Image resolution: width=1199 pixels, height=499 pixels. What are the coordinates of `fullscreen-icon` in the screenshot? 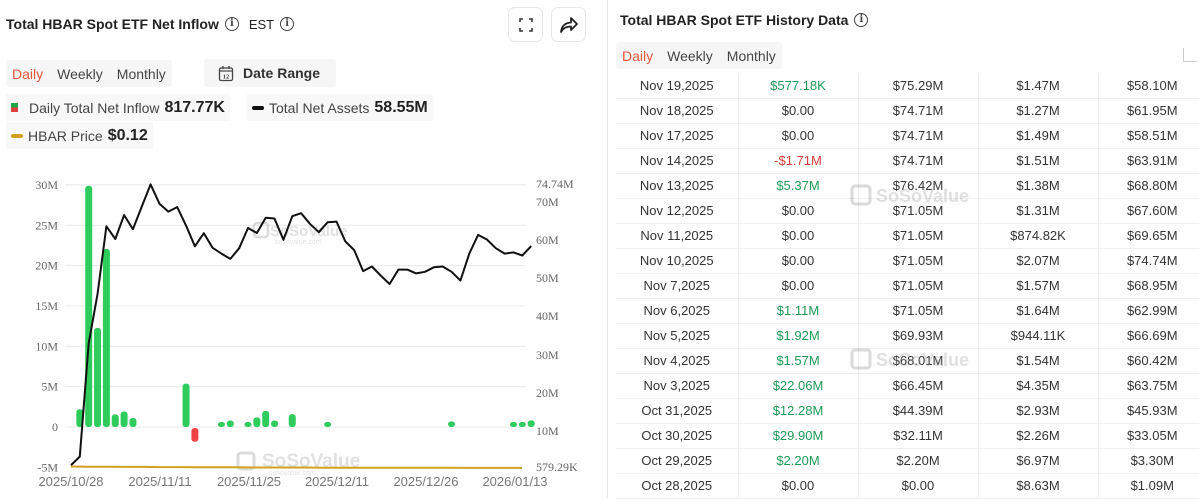 It's located at (525, 24).